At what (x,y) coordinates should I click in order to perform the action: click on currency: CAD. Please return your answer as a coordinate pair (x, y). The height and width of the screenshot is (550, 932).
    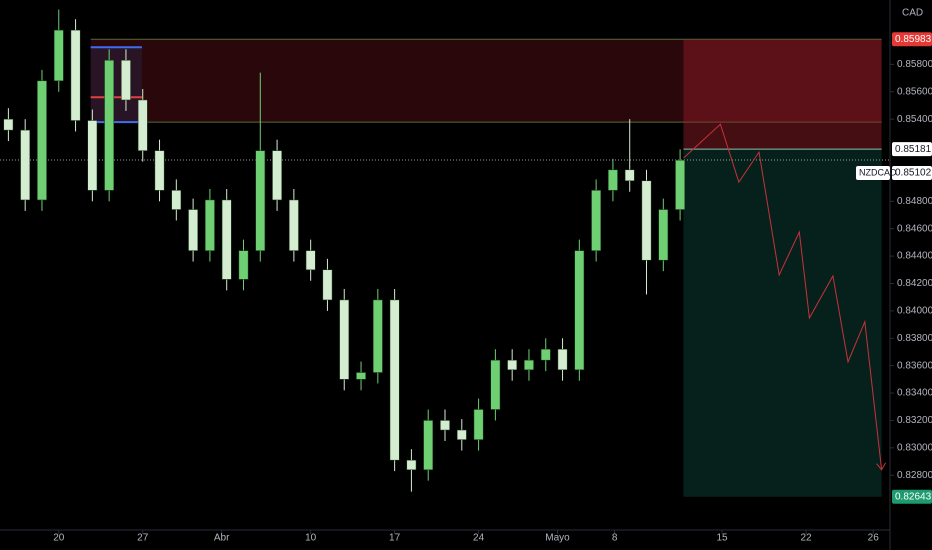
    Looking at the image, I should click on (912, 13).